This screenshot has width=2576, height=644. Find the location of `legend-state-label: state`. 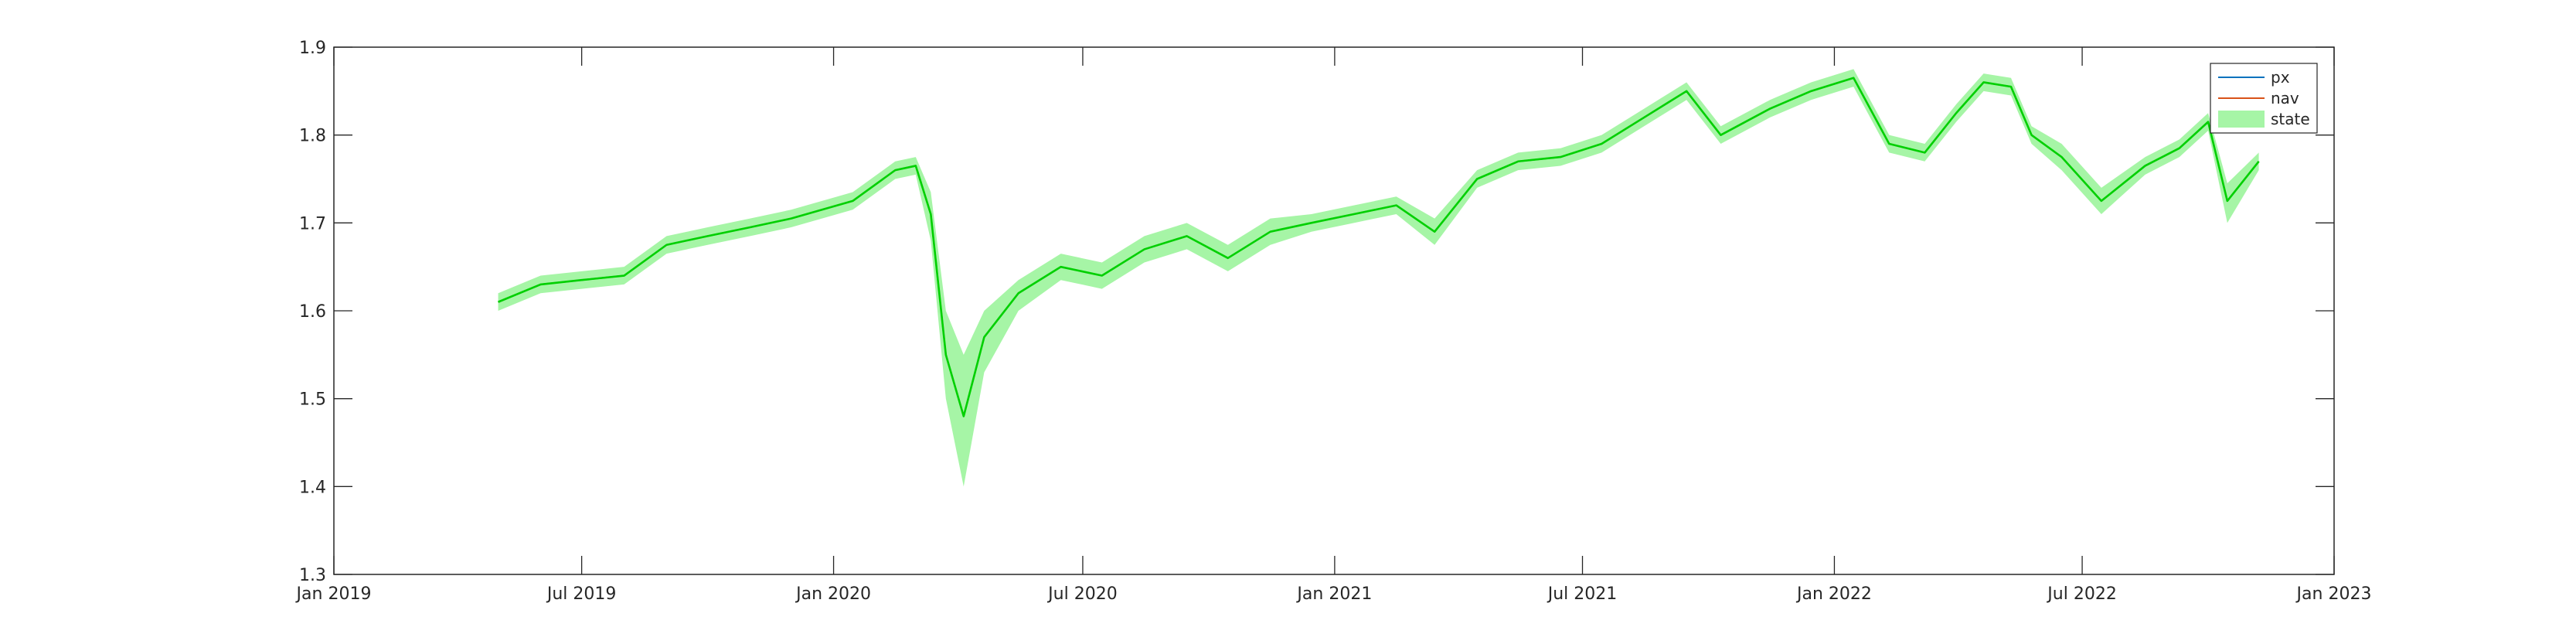

legend-state-label: state is located at coordinates (2290, 119).